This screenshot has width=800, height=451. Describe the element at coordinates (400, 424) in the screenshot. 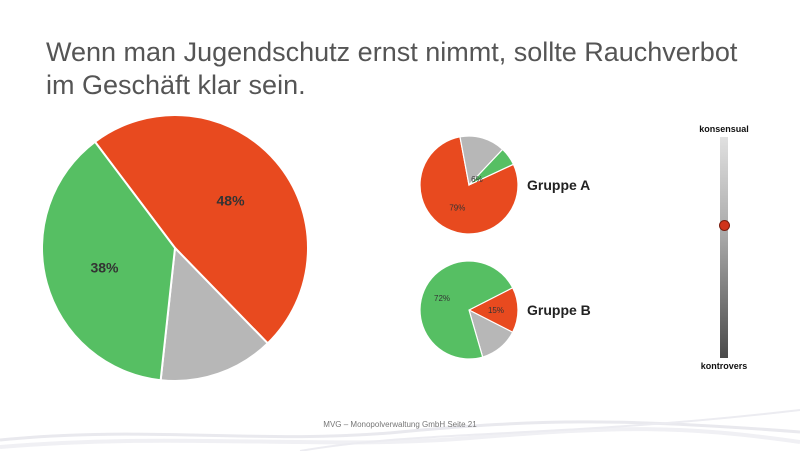

I see `slide-footer: MVG – Monopolverwaltung GmbH Seite 21` at that location.